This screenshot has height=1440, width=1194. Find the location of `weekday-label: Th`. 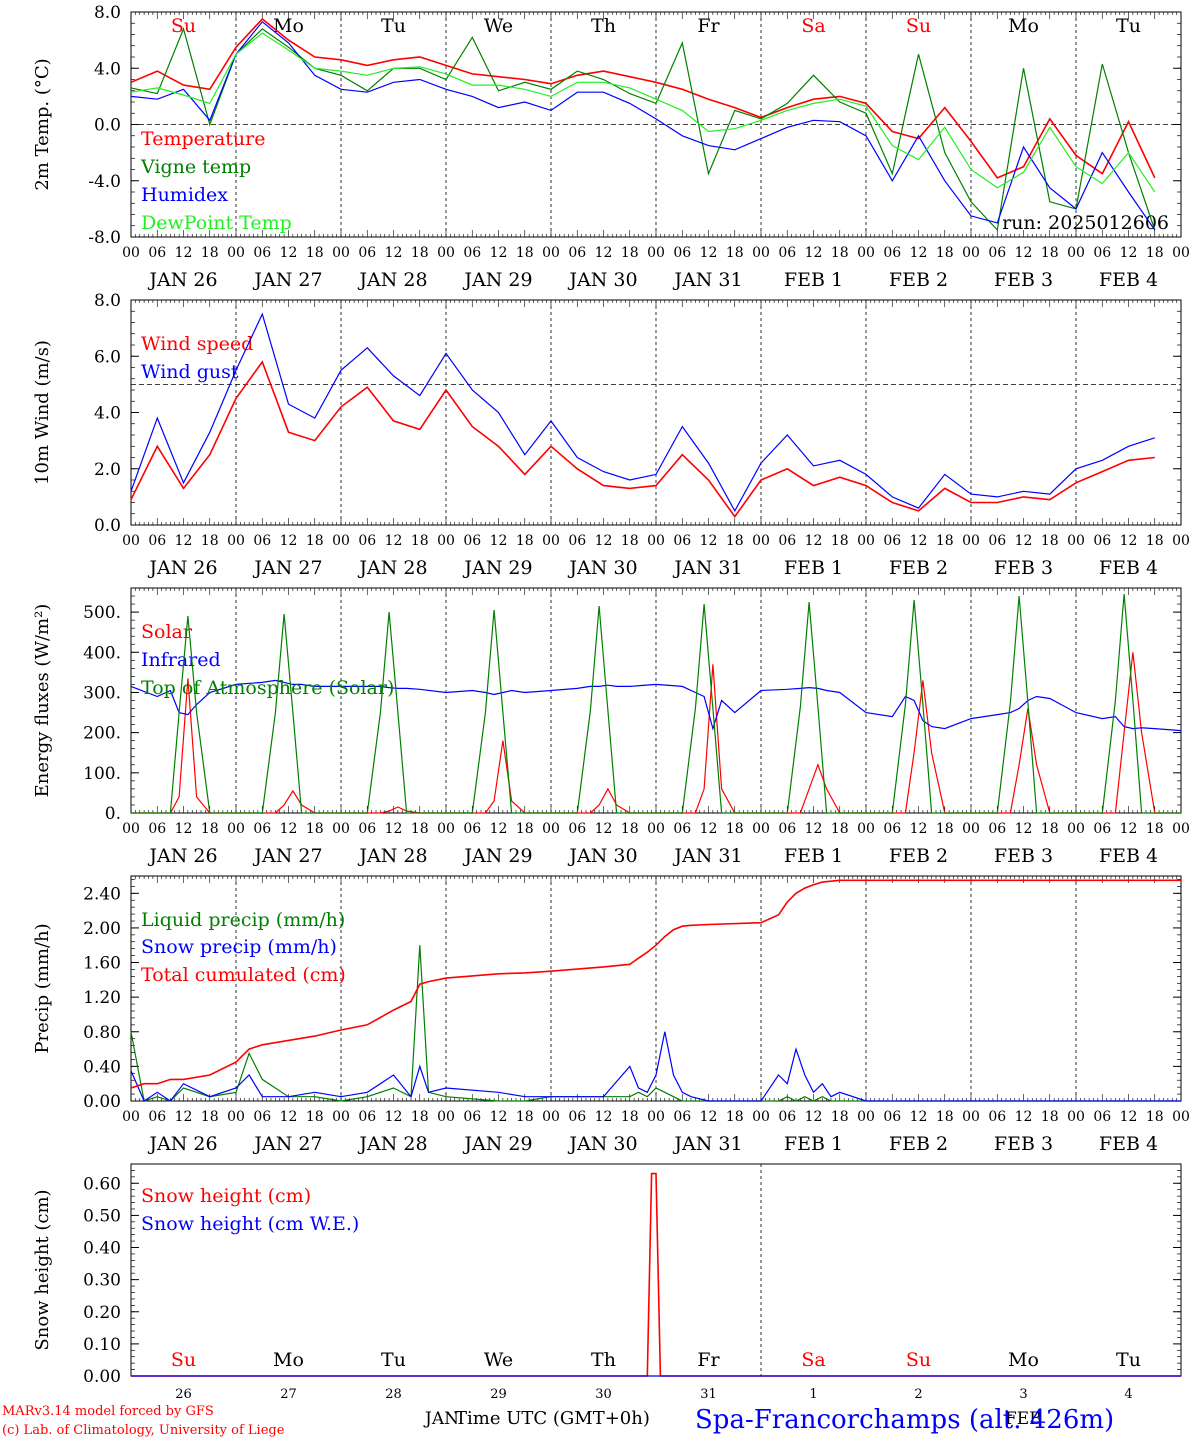

weekday-label: Th is located at coordinates (603, 26).